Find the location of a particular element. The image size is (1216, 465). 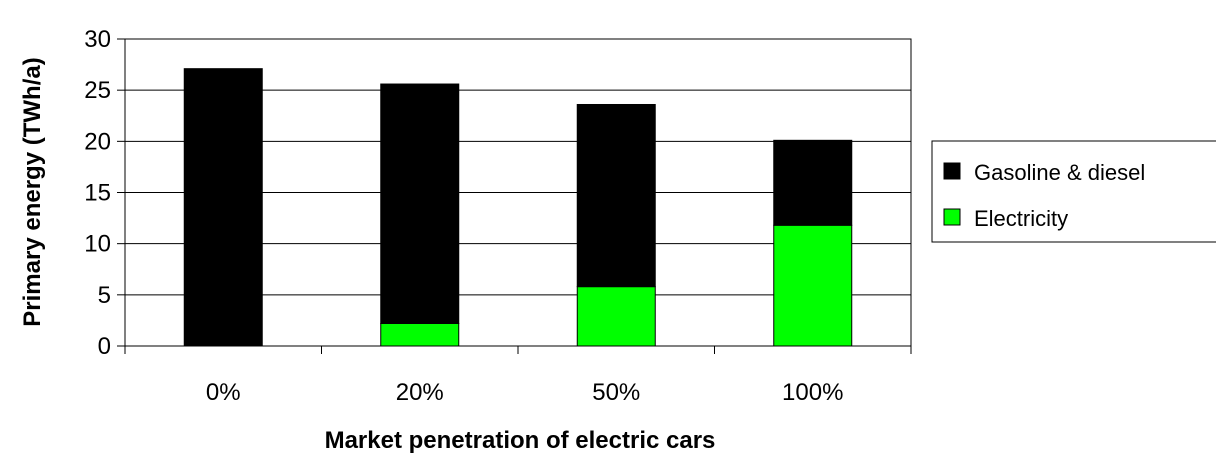

y-tick-label: 25 is located at coordinates (97, 90).